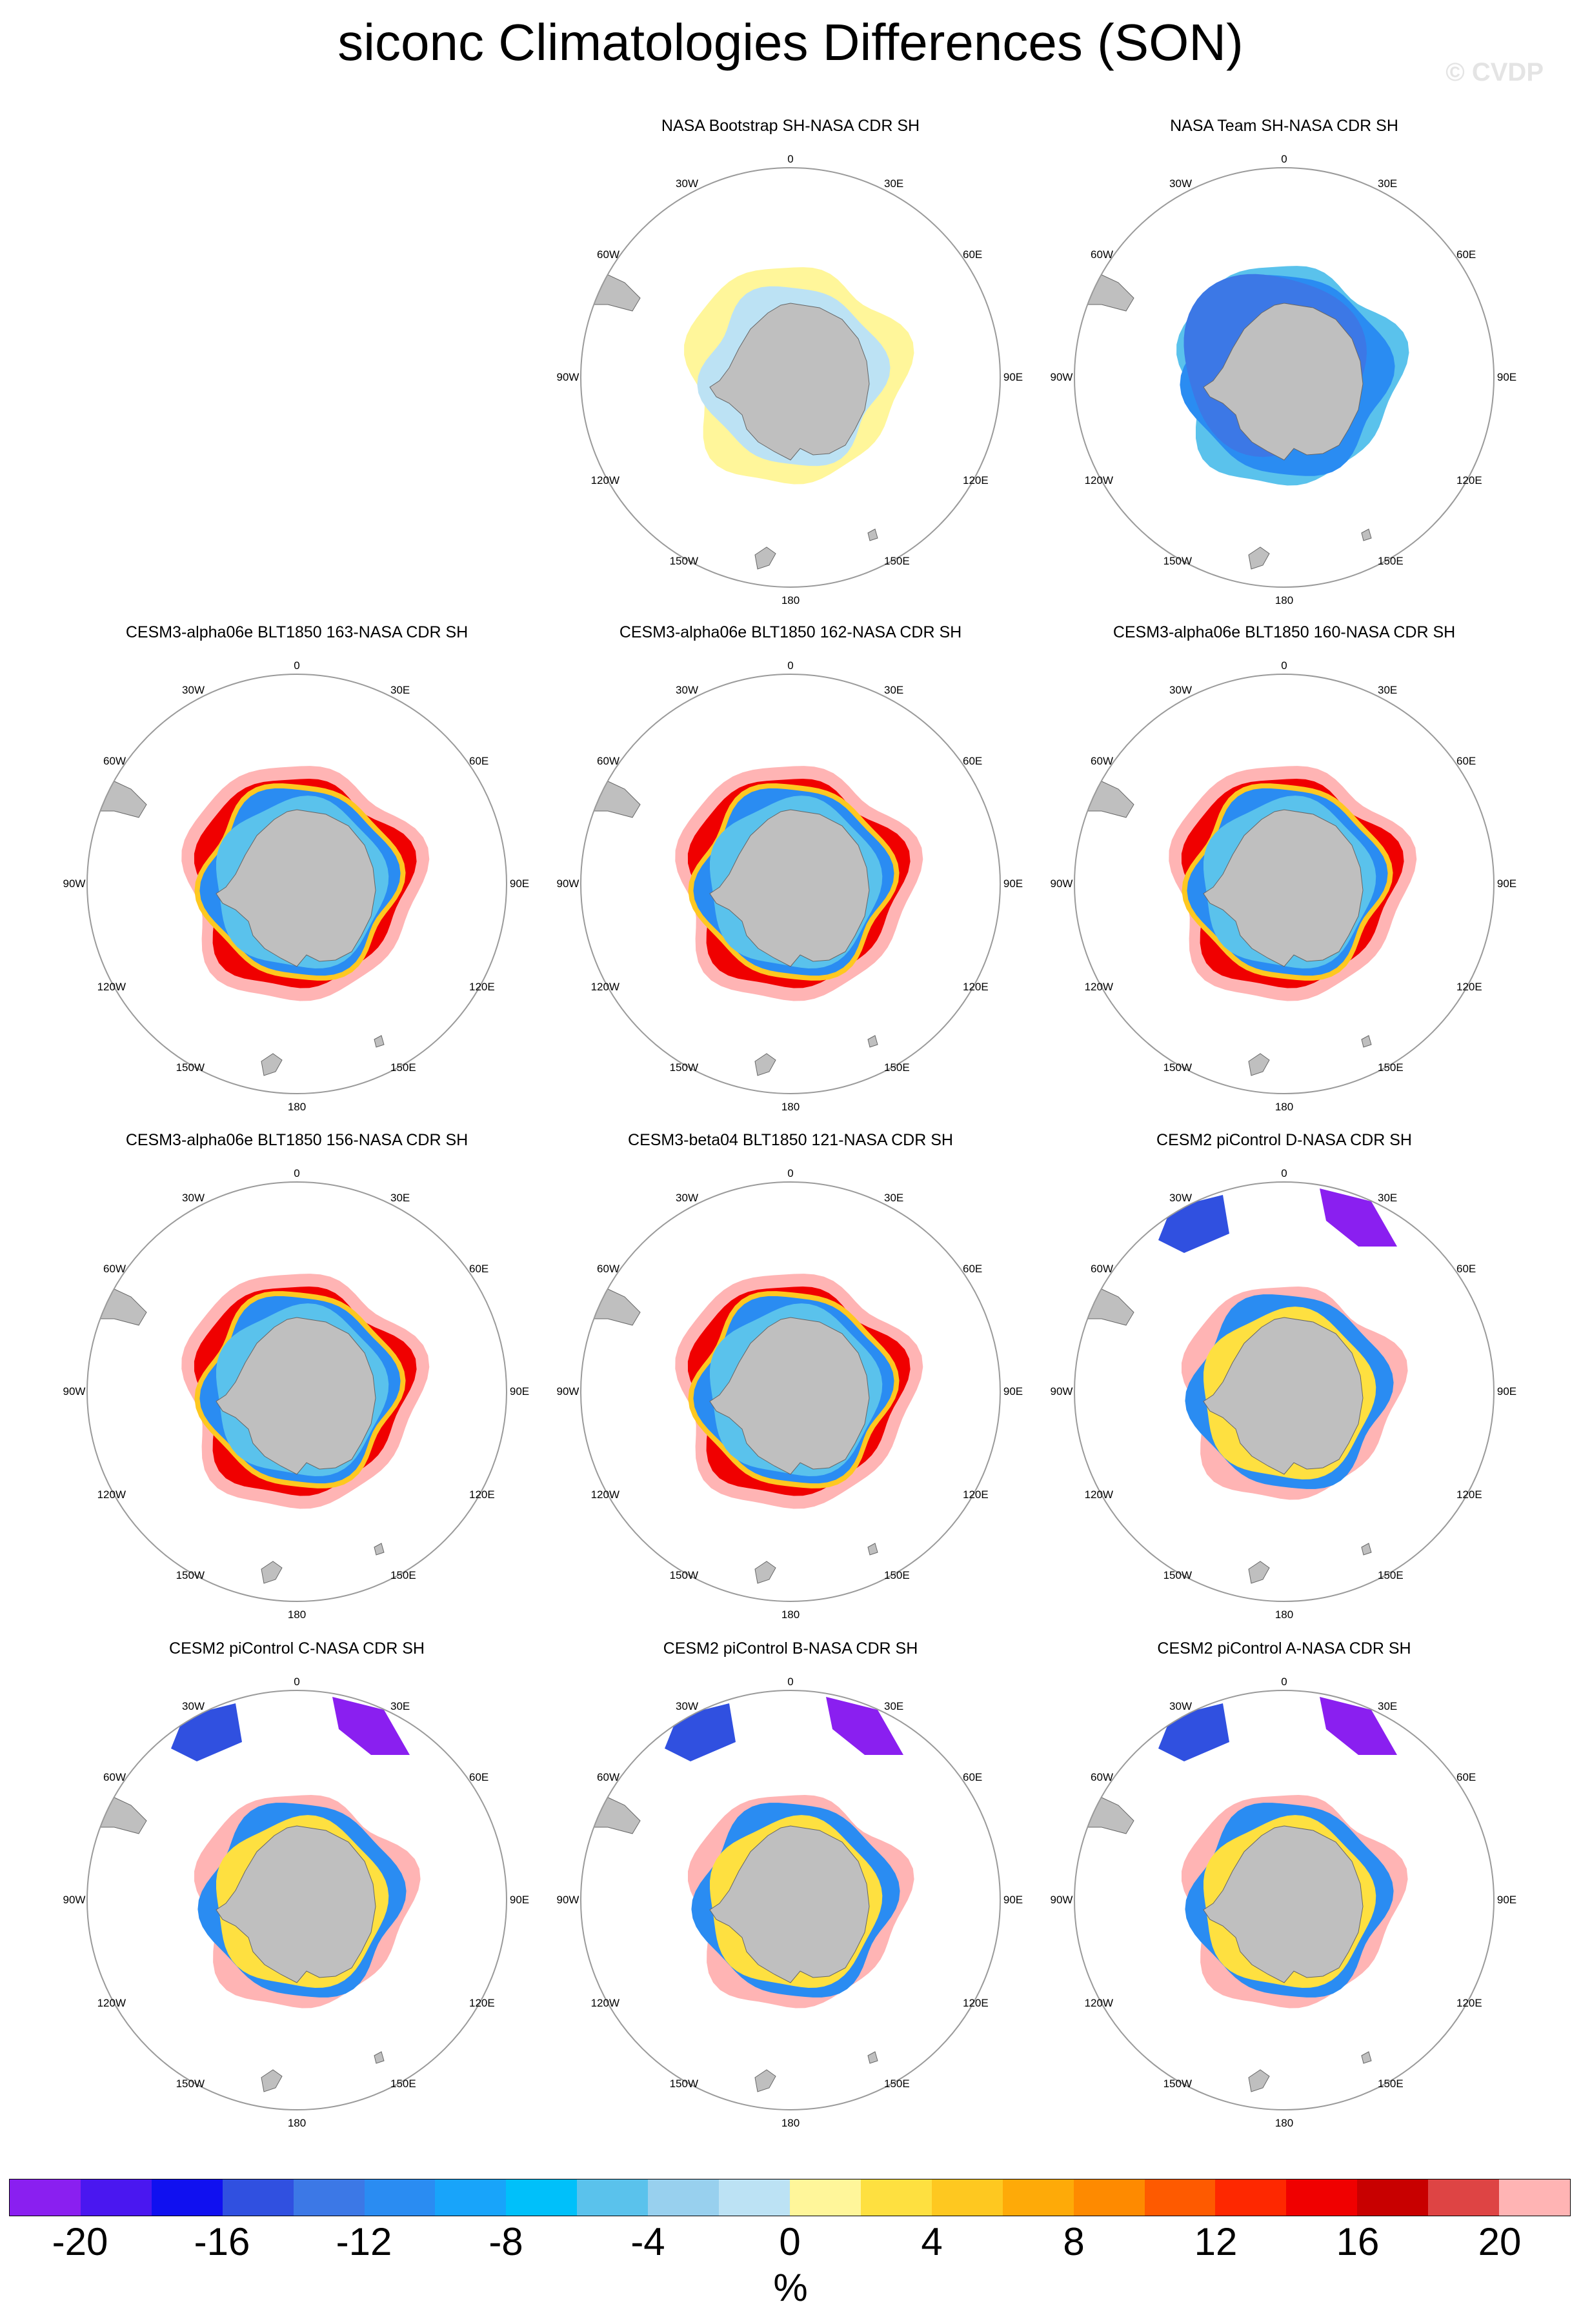 This screenshot has width=1581, height=2324. Describe the element at coordinates (1358, 2241) in the screenshot. I see `colorbar-tick-label: 16` at that location.